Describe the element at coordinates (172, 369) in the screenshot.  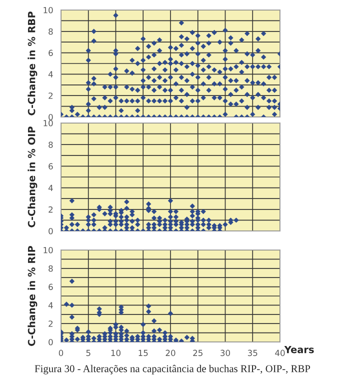
I see `text: Figura 30 - Alterações na capacitância de buchas RIP-, OIP-, RBP` at that location.